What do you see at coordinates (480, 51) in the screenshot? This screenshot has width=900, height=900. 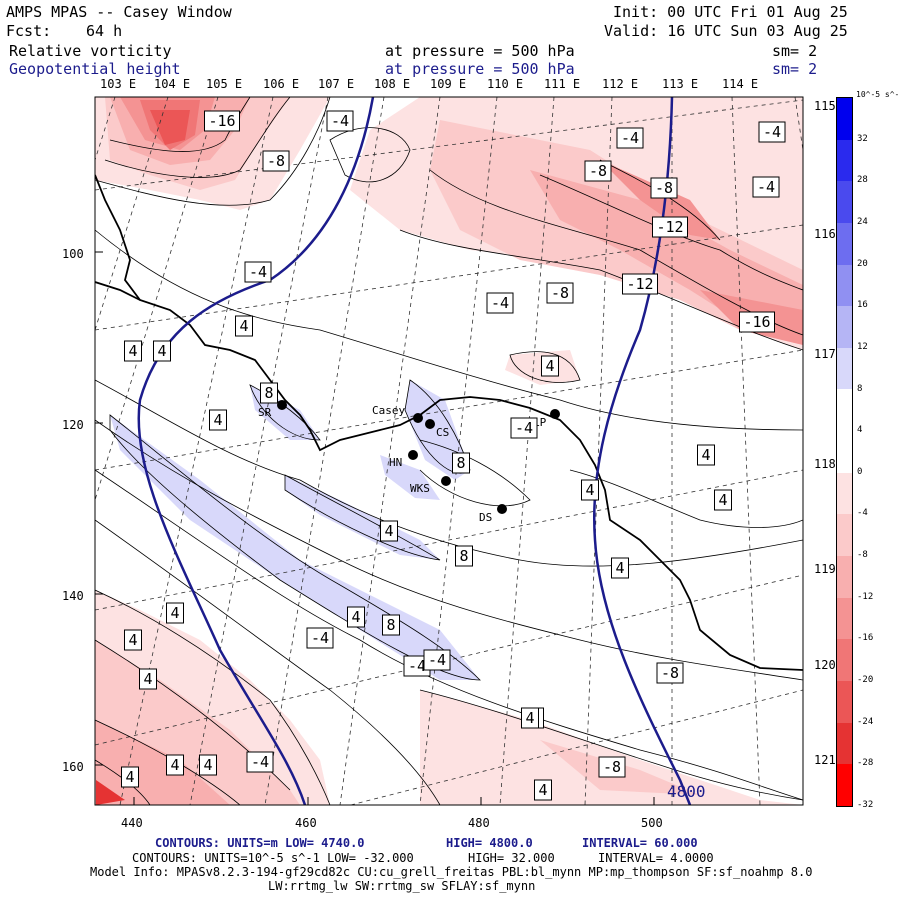 I see `field1-pressure: at pressure = 500 hPa` at bounding box center [480, 51].